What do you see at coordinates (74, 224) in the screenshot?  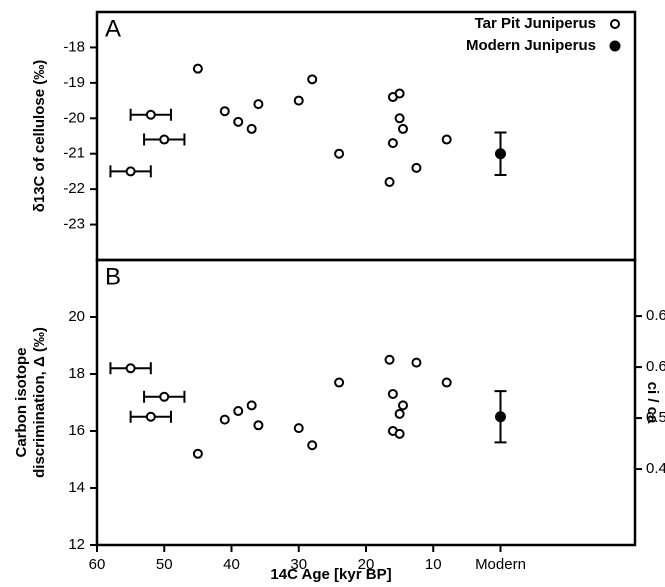 I see `y-tick-label: -23` at bounding box center [74, 224].